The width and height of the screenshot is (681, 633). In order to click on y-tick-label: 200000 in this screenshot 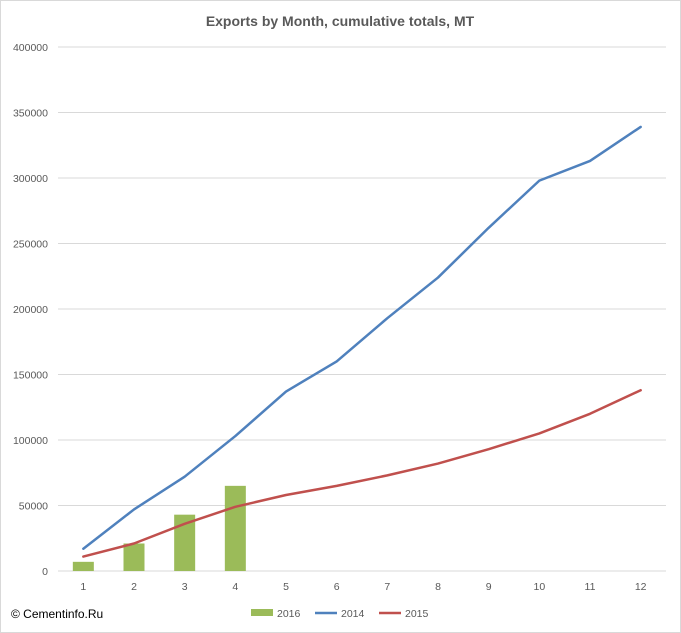, I will do `click(30, 310)`.